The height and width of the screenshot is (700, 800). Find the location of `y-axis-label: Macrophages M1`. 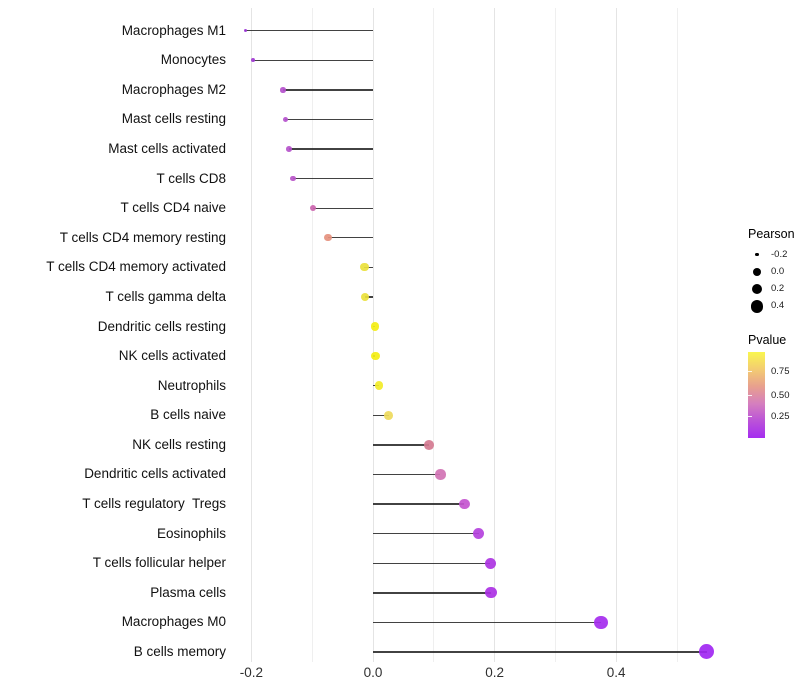

y-axis-label: Macrophages M1 is located at coordinates (173, 30).